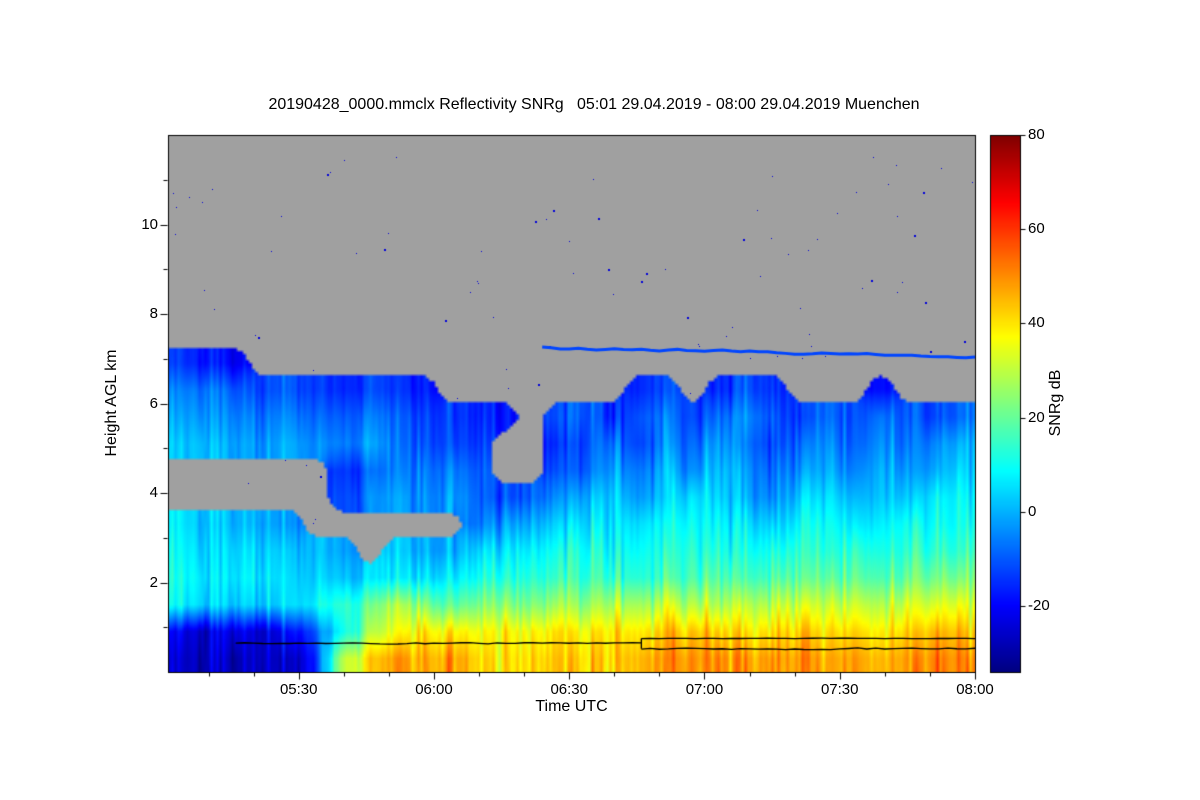 The width and height of the screenshot is (1200, 800). What do you see at coordinates (153, 492) in the screenshot?
I see `y-tick-label: 4` at bounding box center [153, 492].